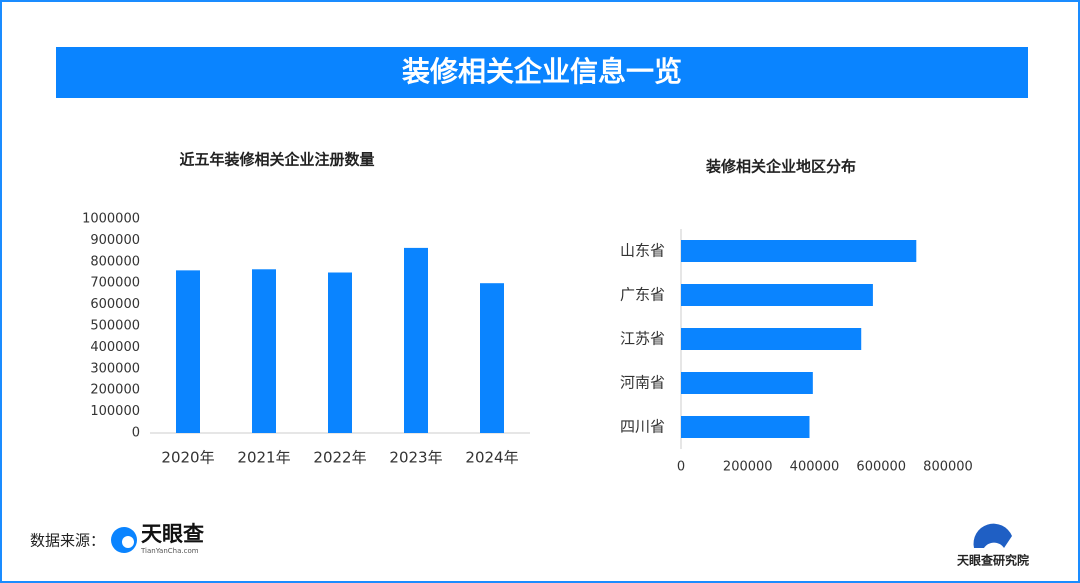  Describe the element at coordinates (115, 411) in the screenshot. I see `y-tick-label: 100000` at that location.